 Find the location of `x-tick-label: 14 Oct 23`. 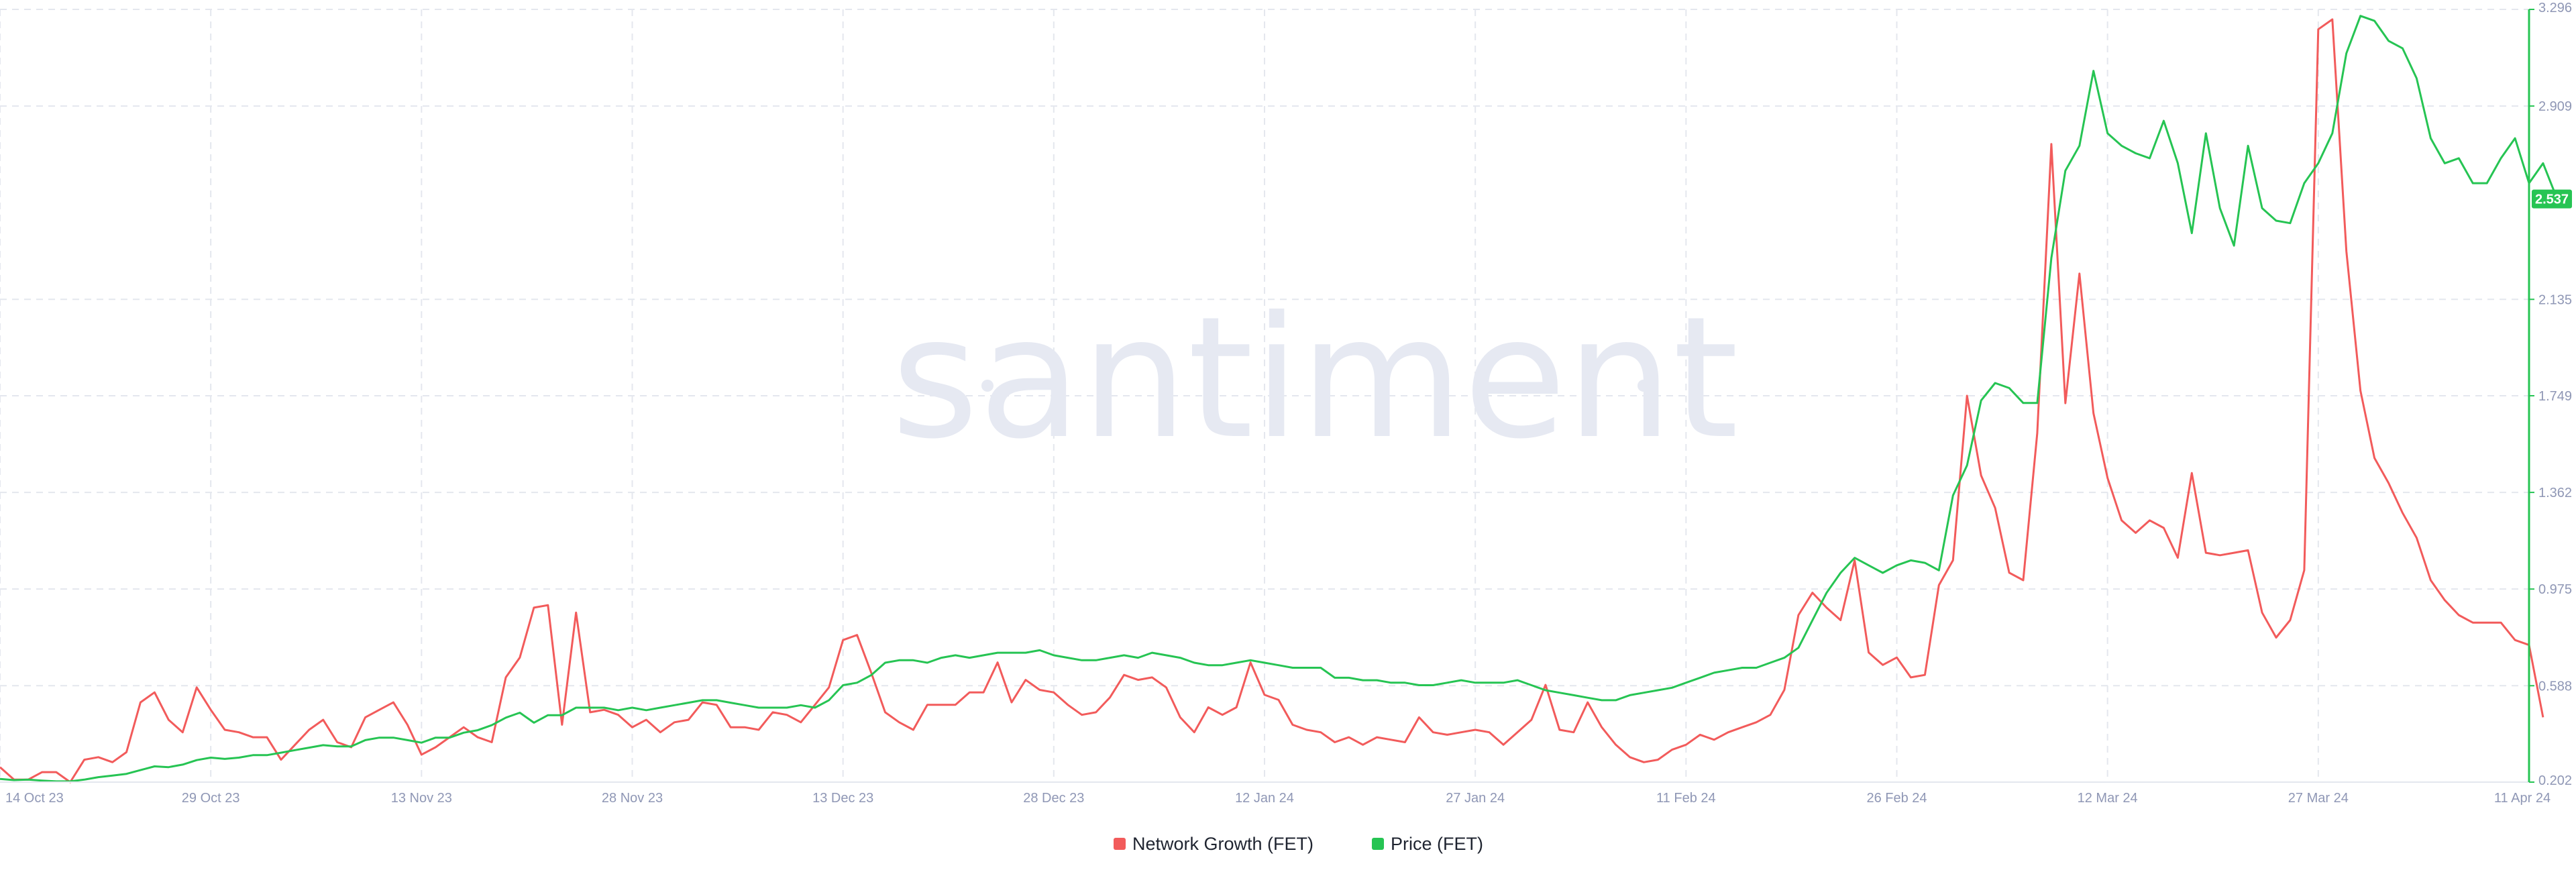

x-tick-label: 14 Oct 23 is located at coordinates (34, 798).